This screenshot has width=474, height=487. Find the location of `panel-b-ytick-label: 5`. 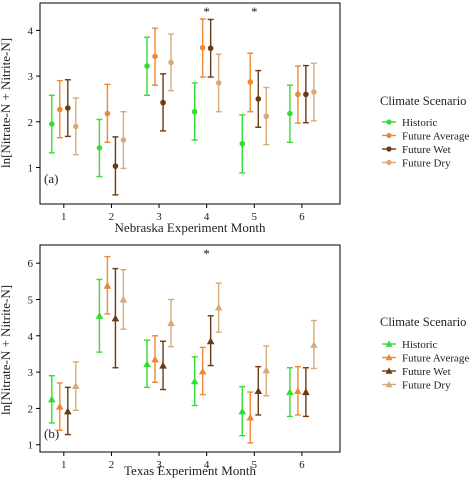

panel-b-ytick-label: 5 is located at coordinates (31, 300).